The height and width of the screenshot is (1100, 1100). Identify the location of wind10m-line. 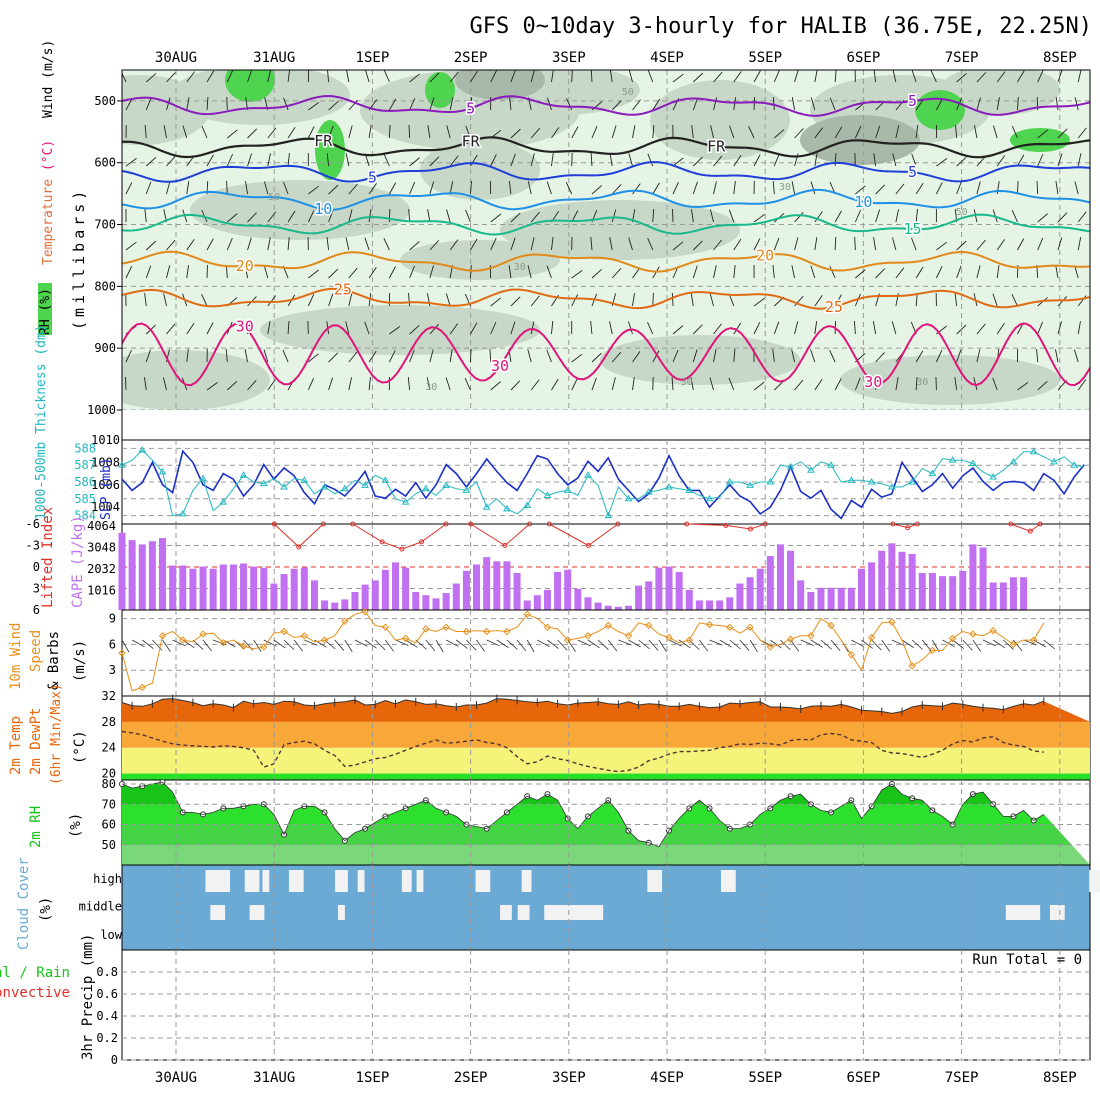
(583, 651).